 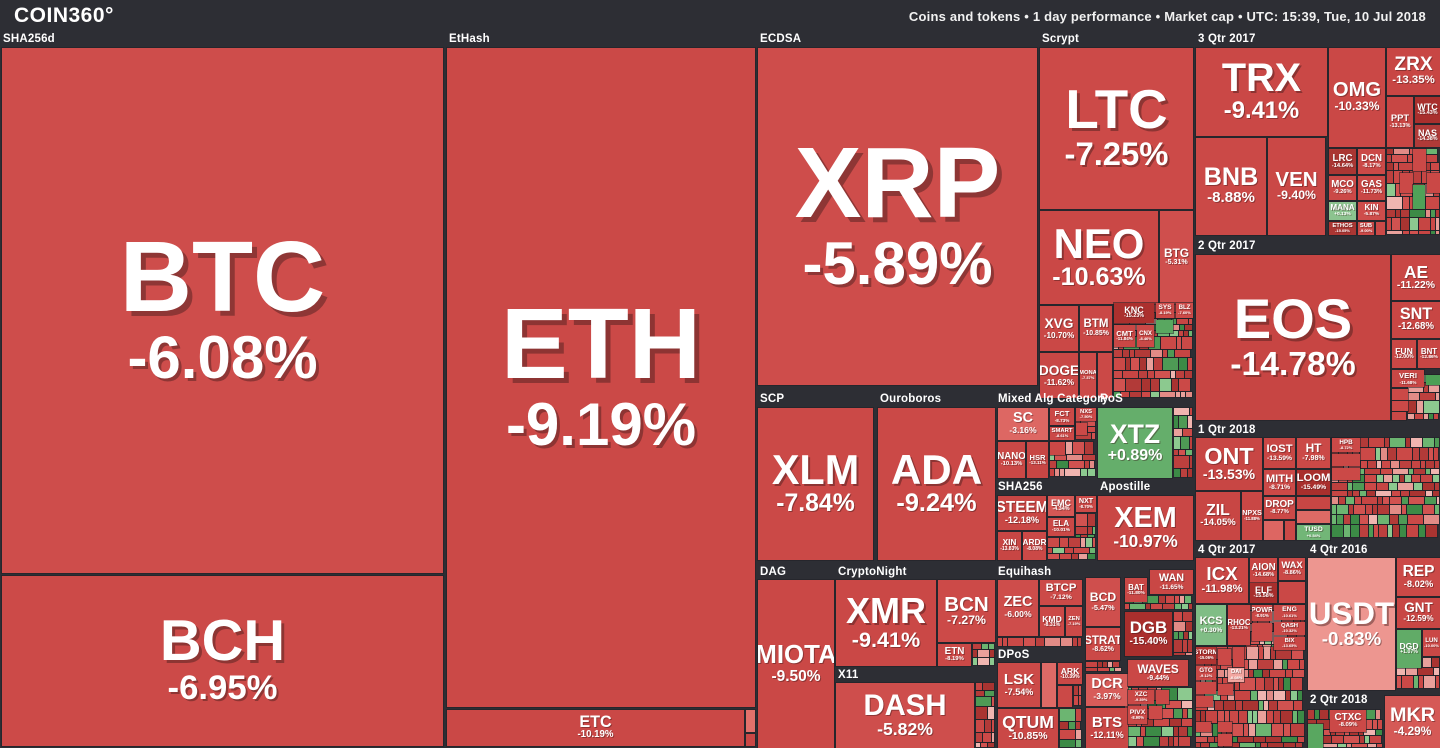 I want to click on tile-LSK: LSK -7.54%, so click(x=1019, y=685).